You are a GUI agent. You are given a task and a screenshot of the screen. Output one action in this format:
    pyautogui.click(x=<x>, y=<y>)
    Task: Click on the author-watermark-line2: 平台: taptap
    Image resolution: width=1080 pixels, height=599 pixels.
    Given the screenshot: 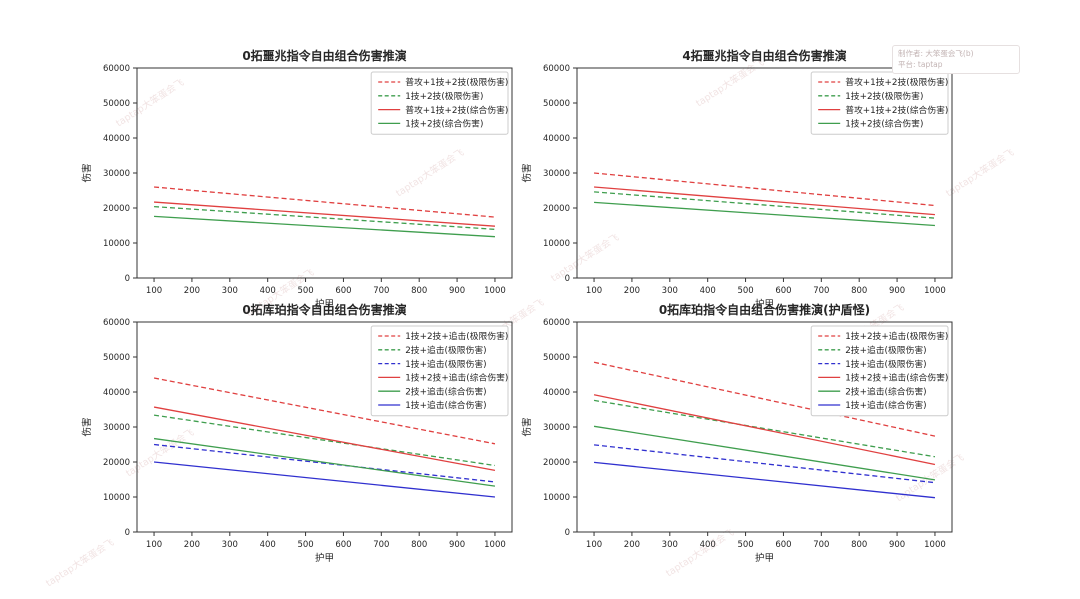 What is the action you would take?
    pyautogui.click(x=920, y=65)
    